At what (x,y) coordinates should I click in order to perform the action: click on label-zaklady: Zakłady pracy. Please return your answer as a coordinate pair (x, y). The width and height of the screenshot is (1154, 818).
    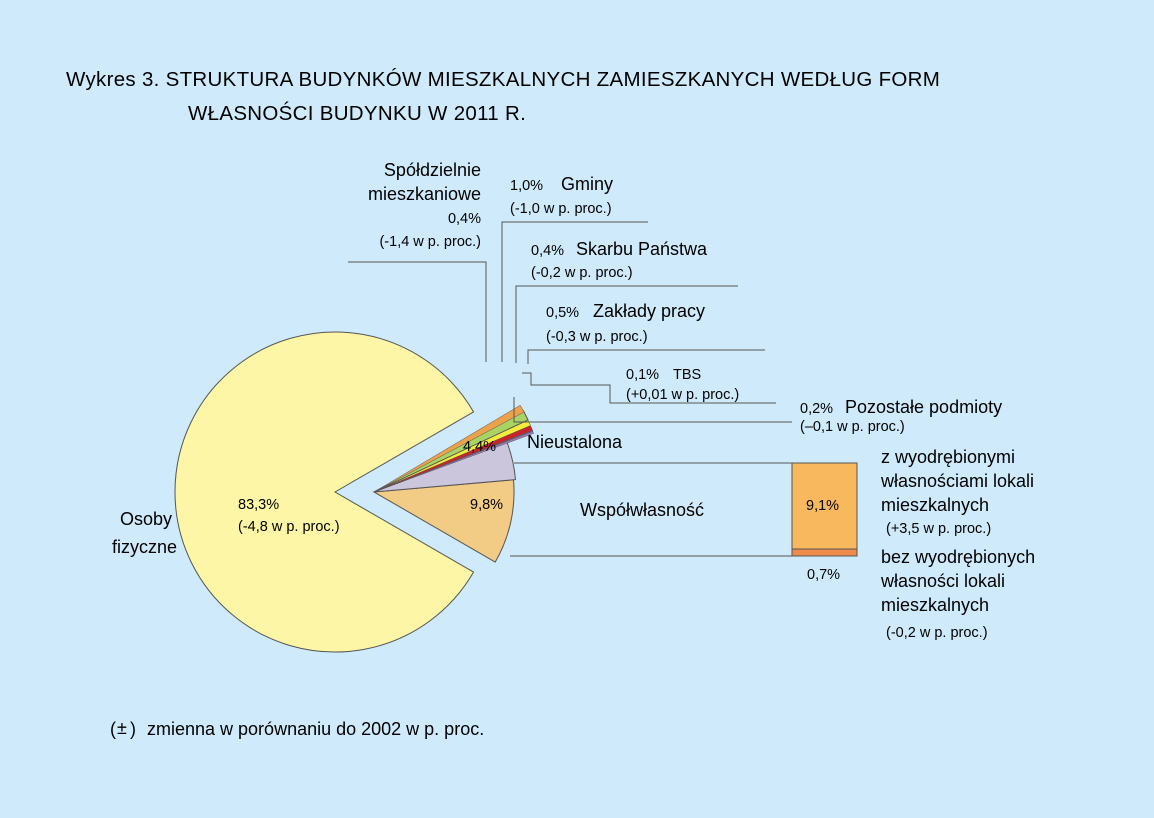
    Looking at the image, I should click on (649, 311).